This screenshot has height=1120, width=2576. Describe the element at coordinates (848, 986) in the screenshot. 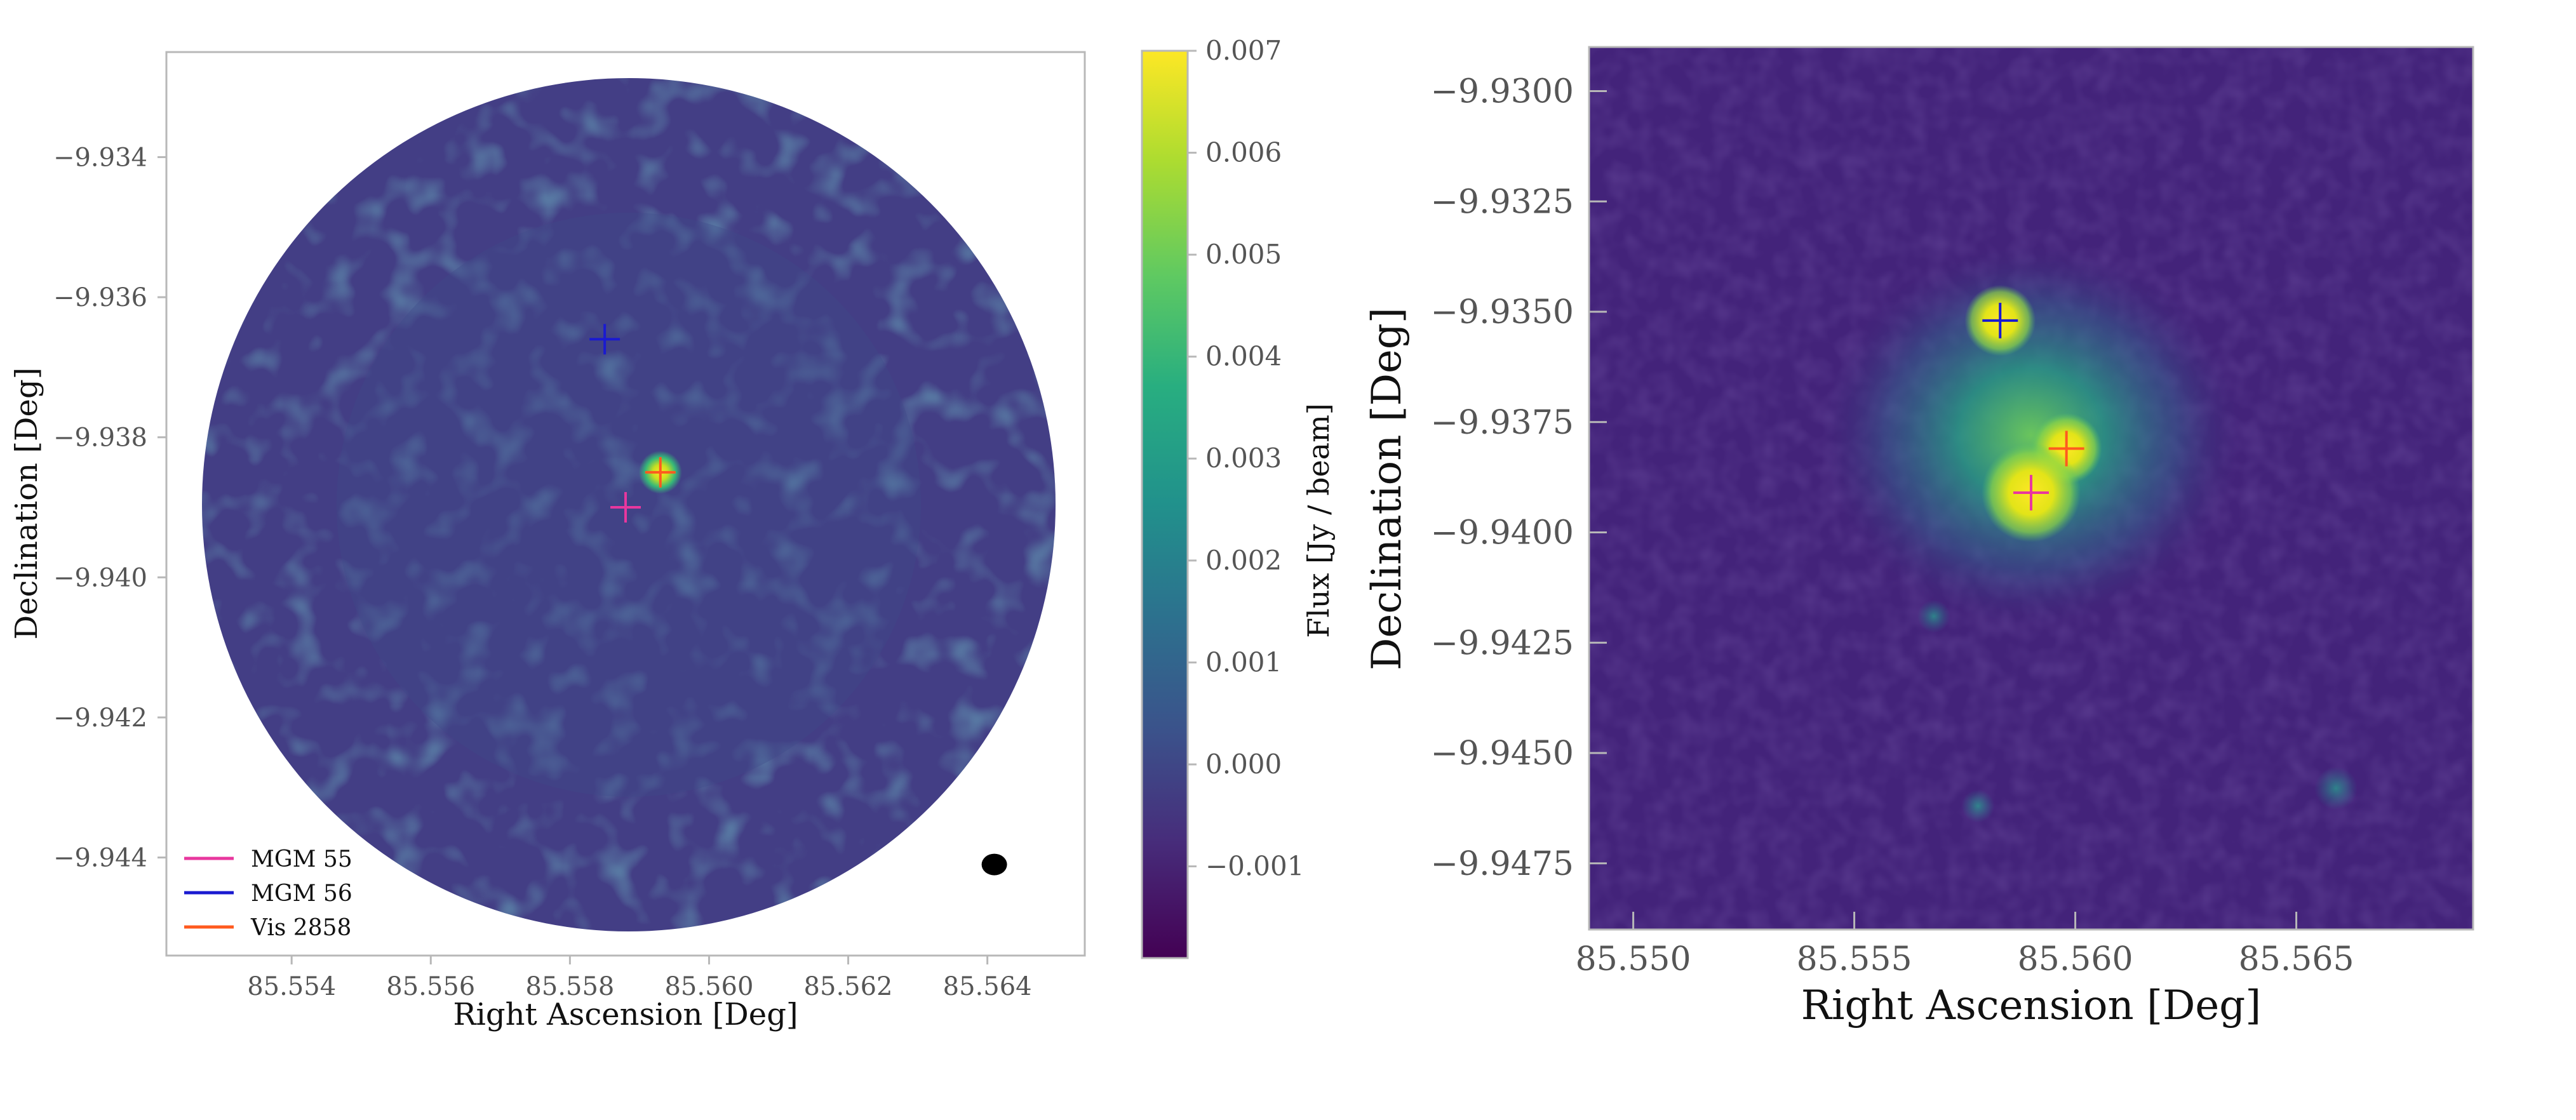

I see `left-x-tick-label: 85.562` at that location.